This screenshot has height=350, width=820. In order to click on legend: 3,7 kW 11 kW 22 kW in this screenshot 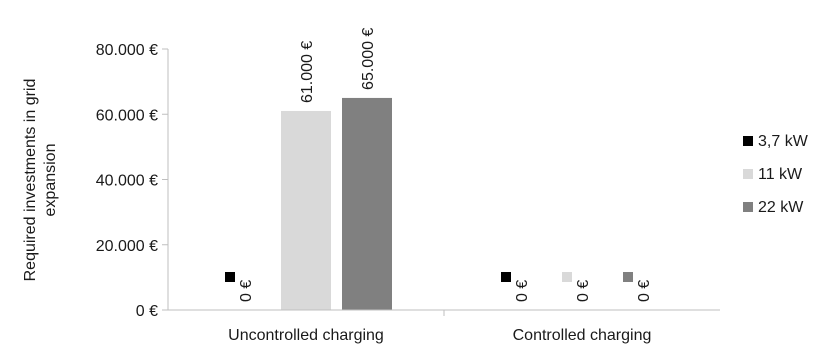, I will do `click(776, 174)`.